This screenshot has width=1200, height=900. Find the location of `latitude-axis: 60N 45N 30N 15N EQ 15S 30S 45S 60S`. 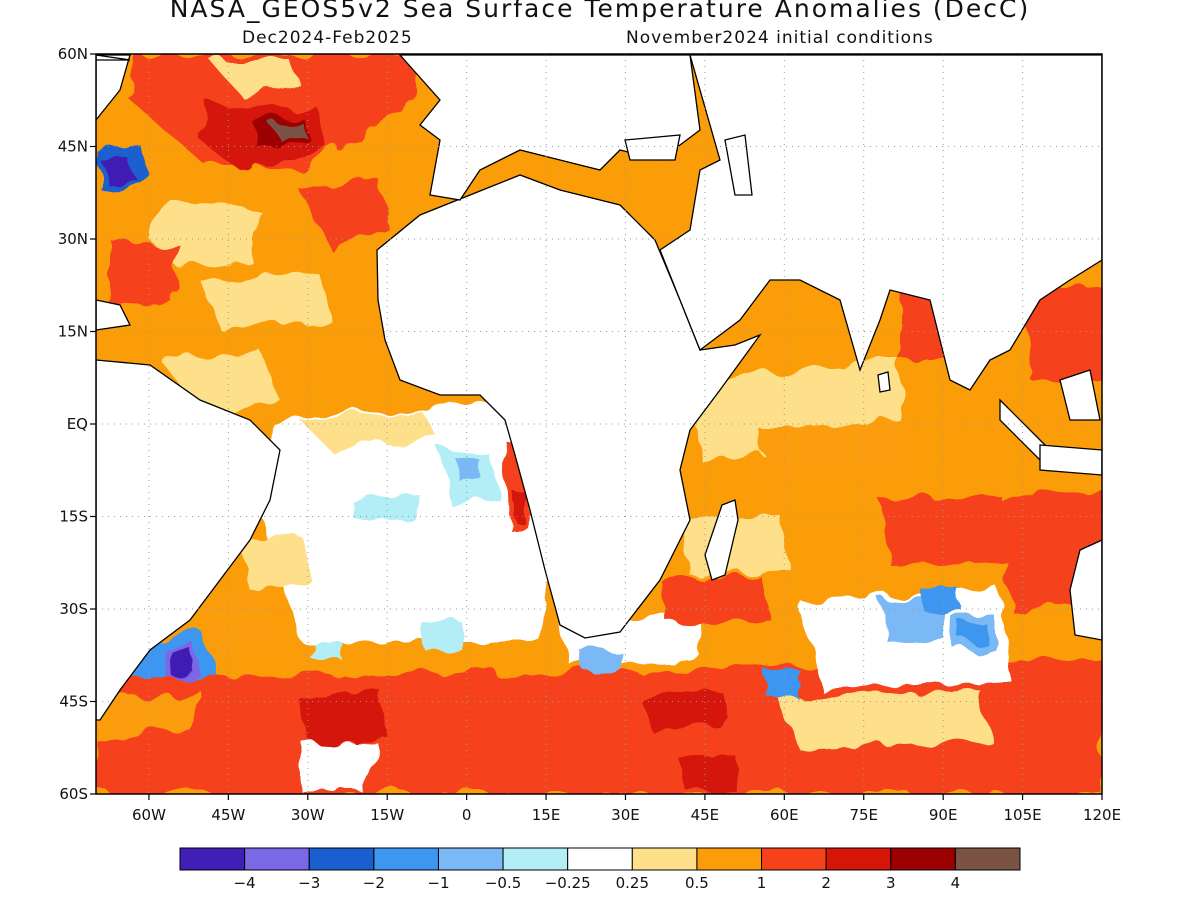

latitude-axis: 60N 45N 30N 15N EQ 15S 30S 45S 60S is located at coordinates (77, 424).